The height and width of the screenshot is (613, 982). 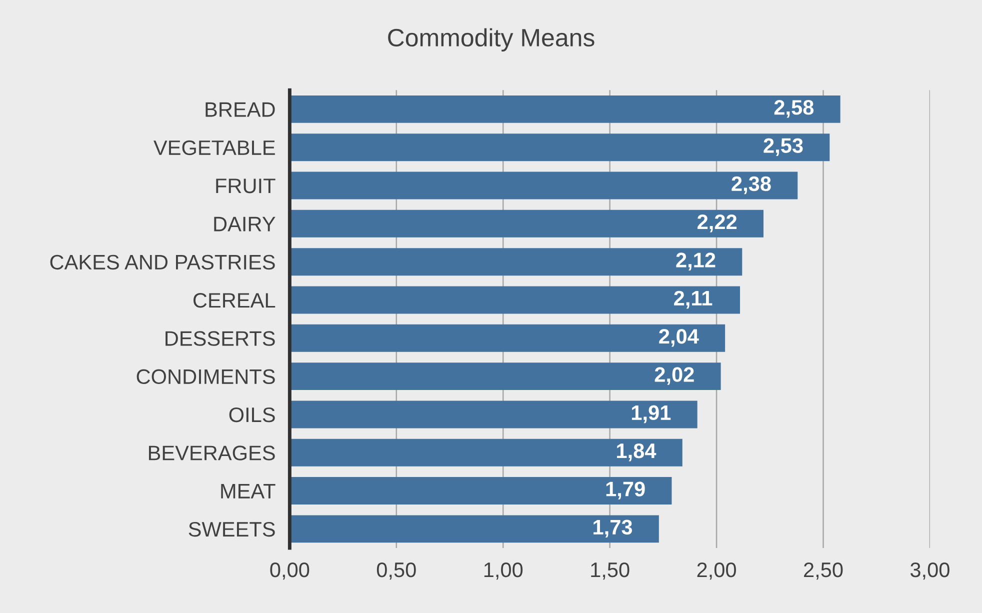 What do you see at coordinates (651, 414) in the screenshot?
I see `data-label: 1,91` at bounding box center [651, 414].